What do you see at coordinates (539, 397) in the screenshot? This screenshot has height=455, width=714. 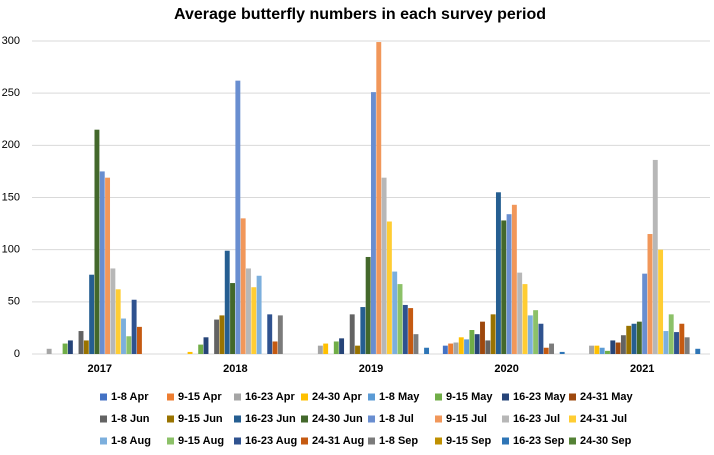 I see `legend-label: 16-23 May` at bounding box center [539, 397].